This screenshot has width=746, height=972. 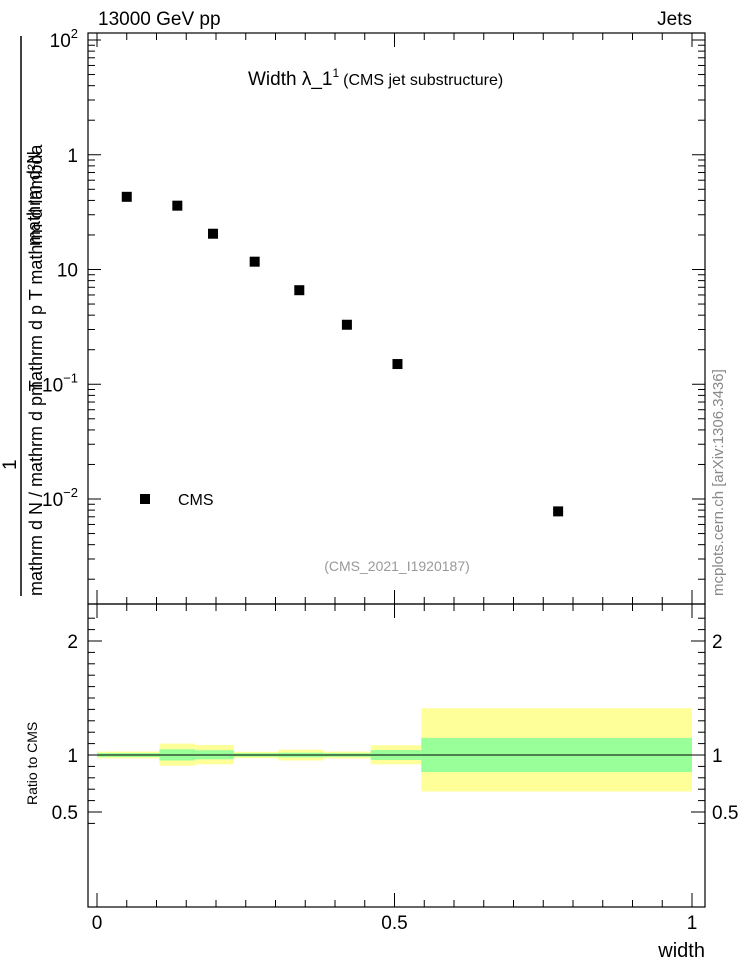 I want to click on y-tick-label: 1, so click(x=72, y=156).